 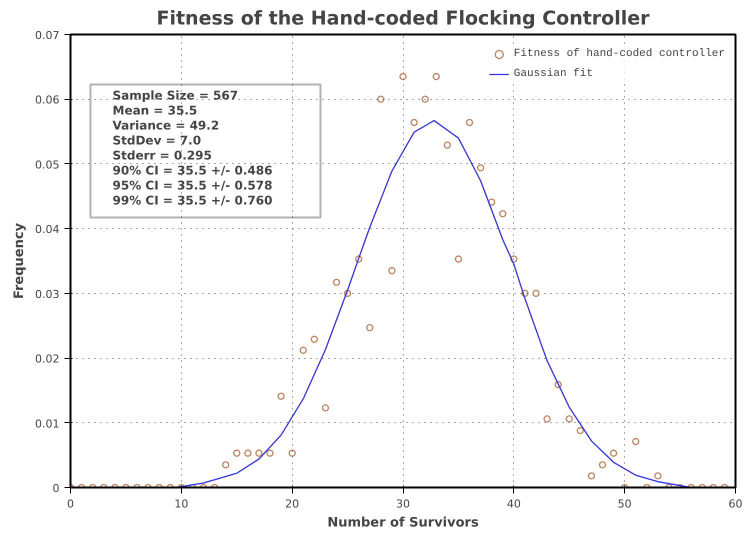 I want to click on x-tick-label: 10, so click(x=181, y=504).